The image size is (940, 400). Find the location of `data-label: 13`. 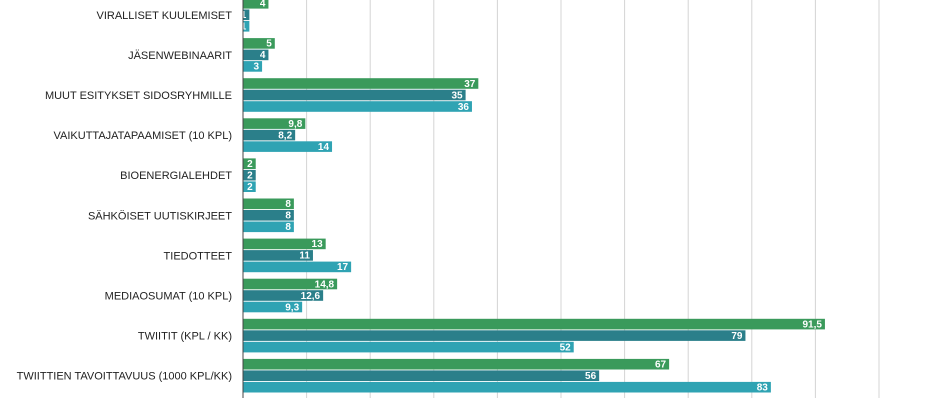

data-label: 13 is located at coordinates (318, 244).